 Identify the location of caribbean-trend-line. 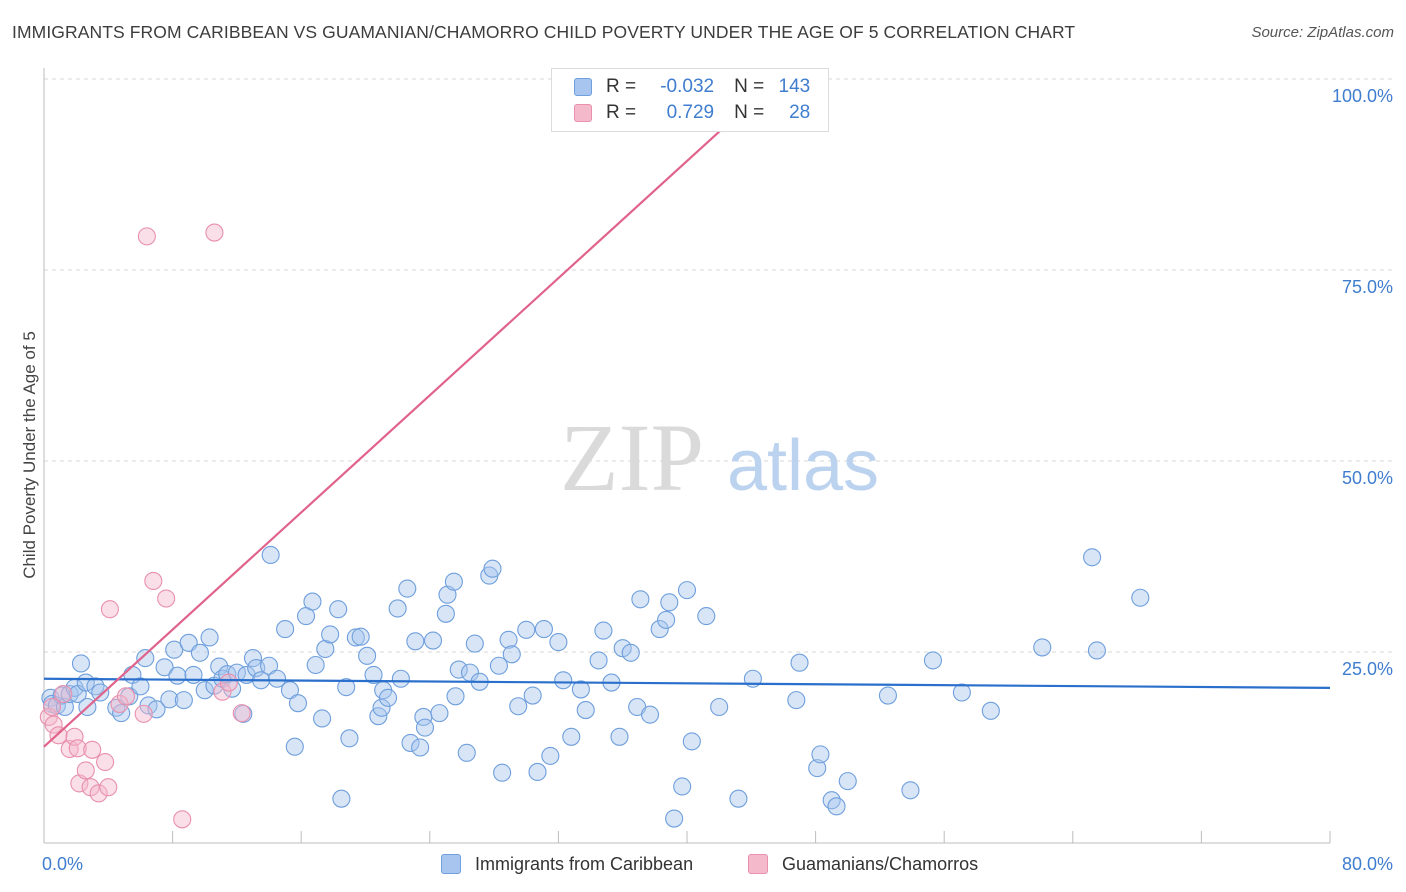
(687, 683).